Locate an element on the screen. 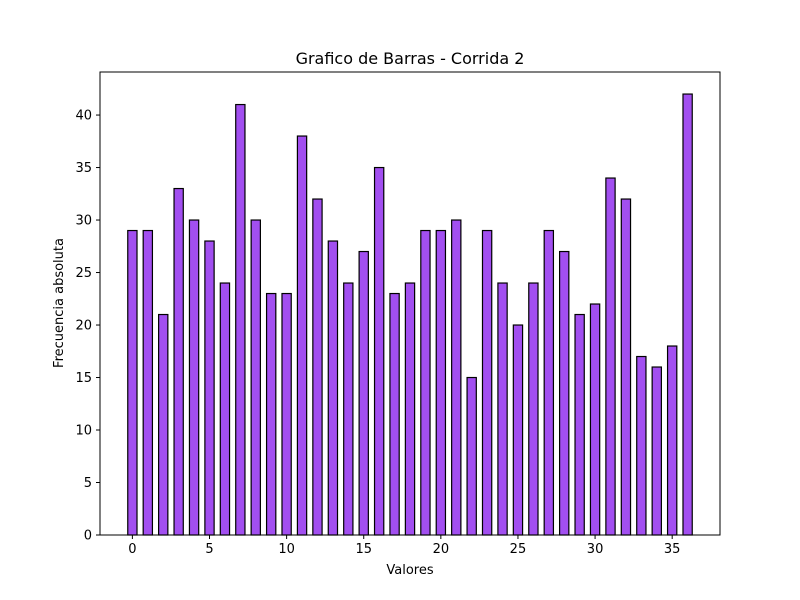 The width and height of the screenshot is (800, 600). y-tick-label: 35 is located at coordinates (83, 168).